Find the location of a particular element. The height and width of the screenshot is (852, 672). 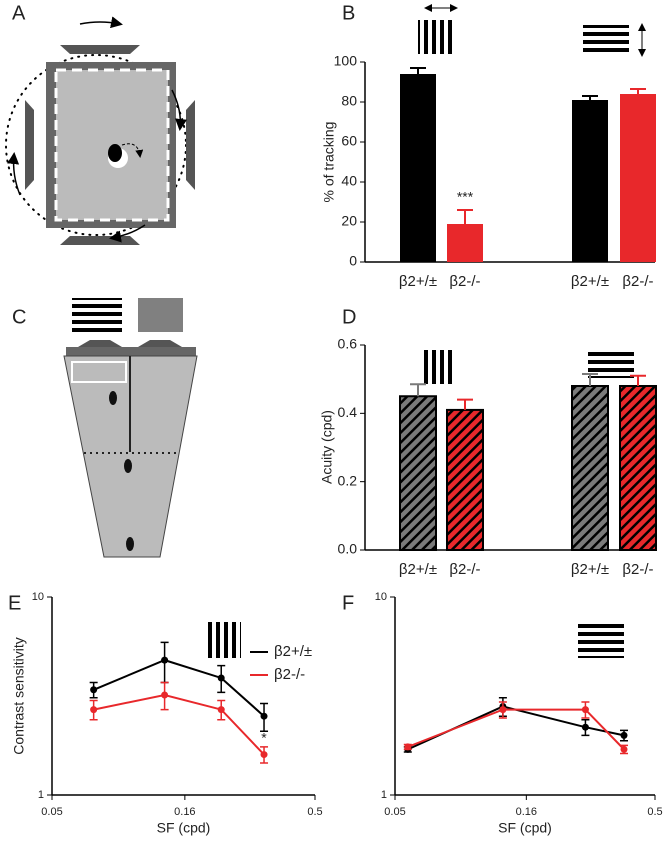

y-tick-label: 20 is located at coordinates (349, 221).